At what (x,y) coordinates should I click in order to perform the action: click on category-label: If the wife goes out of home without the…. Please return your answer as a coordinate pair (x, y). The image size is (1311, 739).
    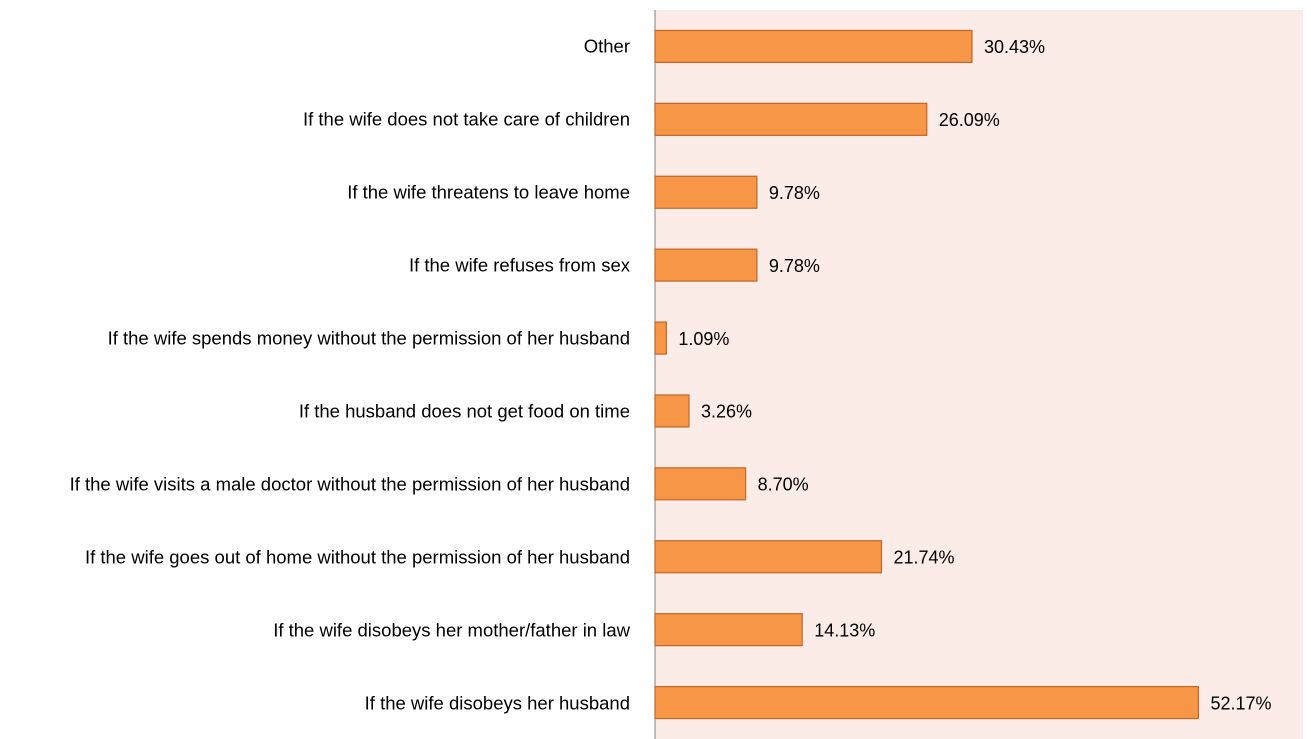
    Looking at the image, I should click on (357, 557).